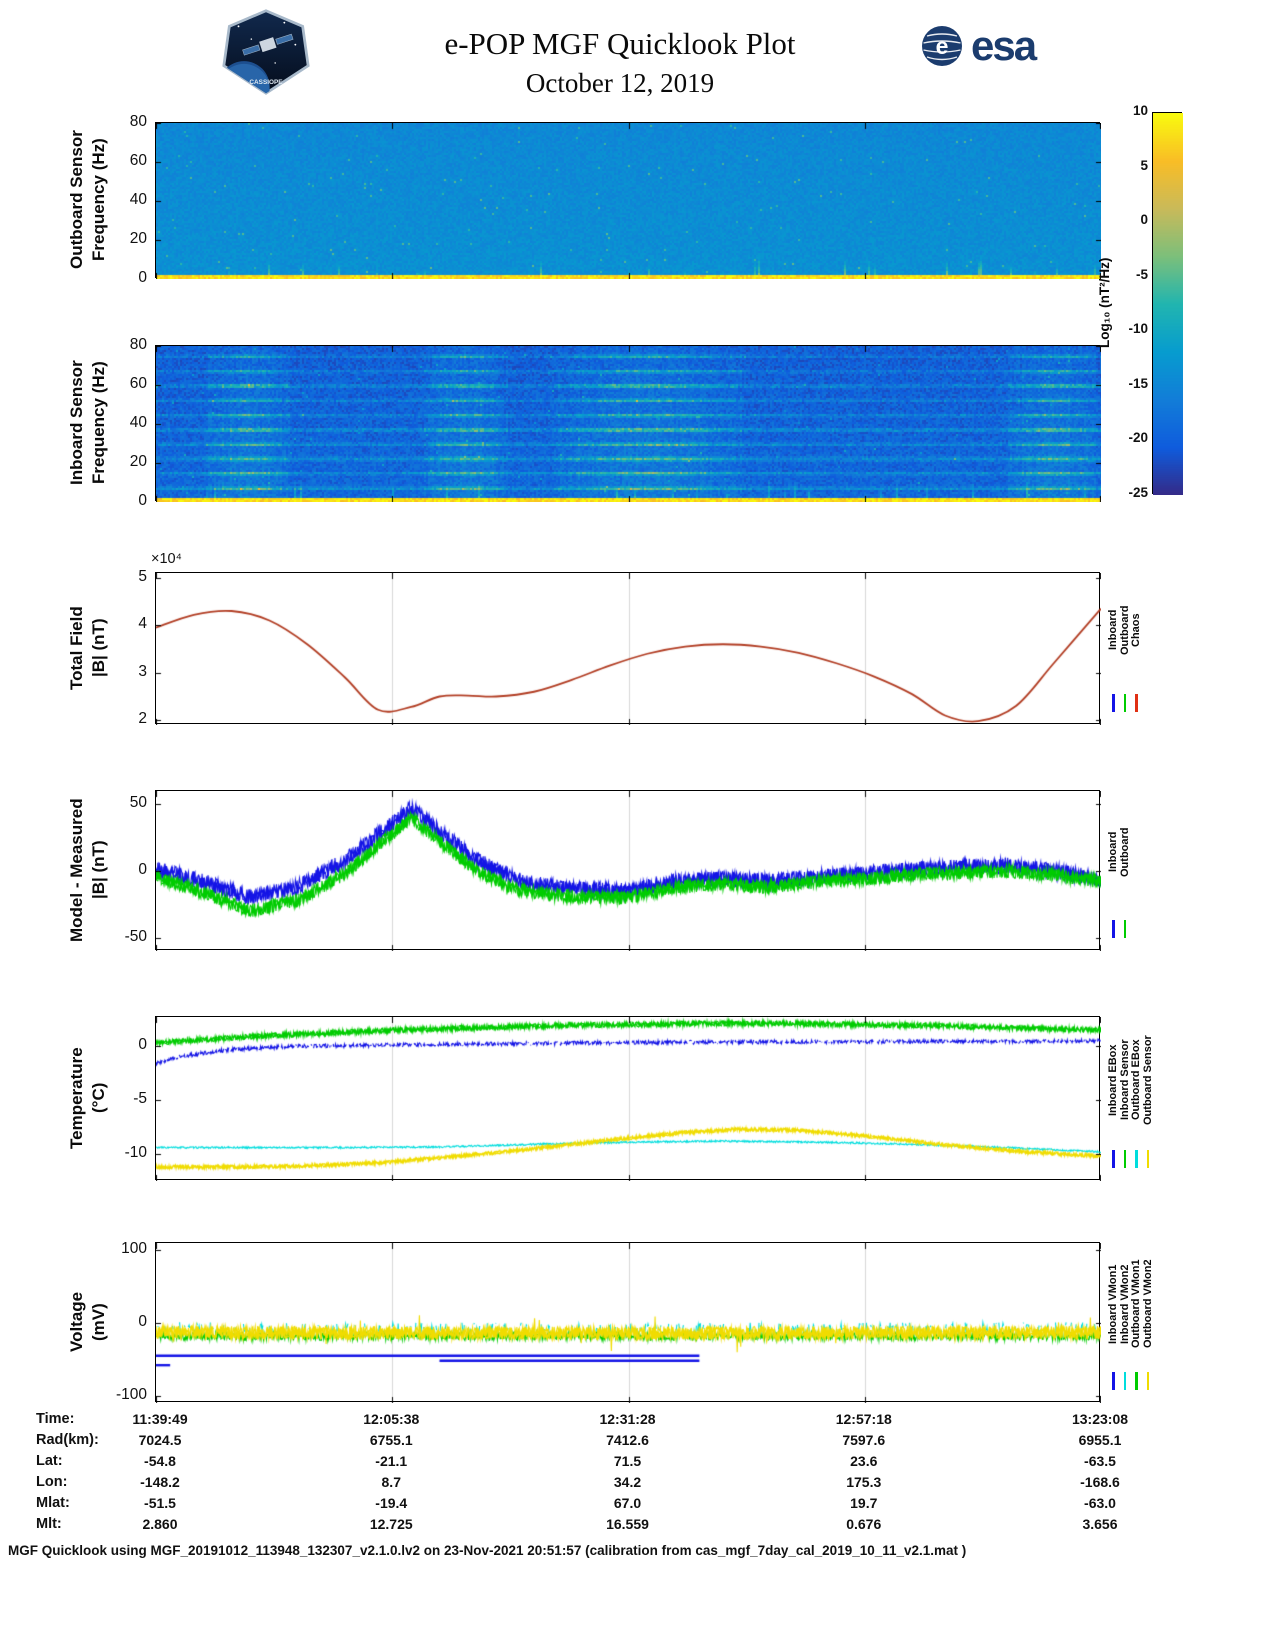 The width and height of the screenshot is (1275, 1650). I want to click on y-tick-label: -10, so click(135, 1153).